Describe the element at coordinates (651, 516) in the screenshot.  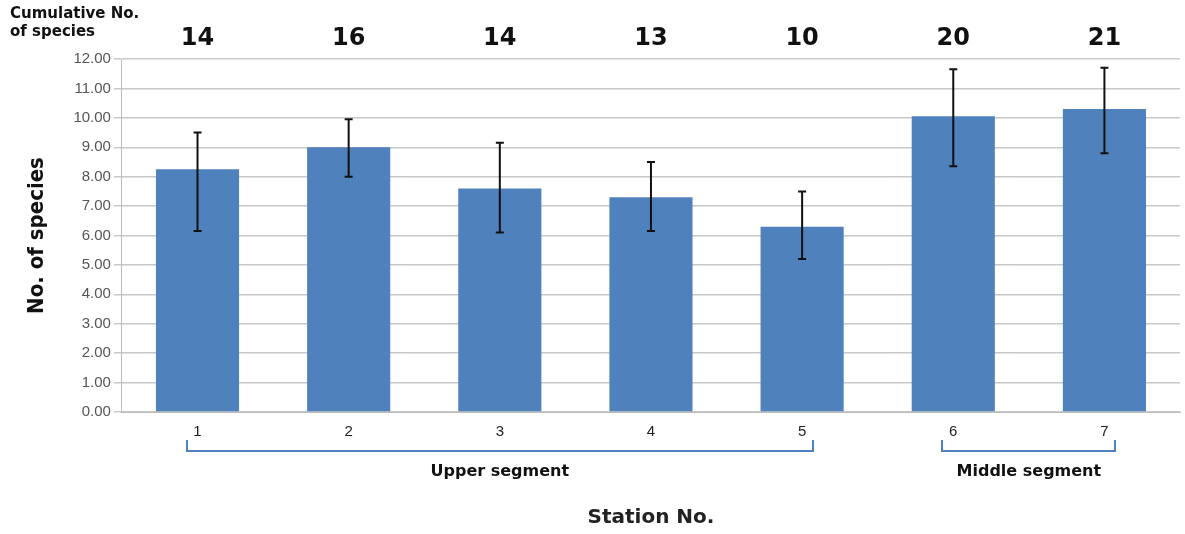
I see `x-axis-title: Station No.` at that location.